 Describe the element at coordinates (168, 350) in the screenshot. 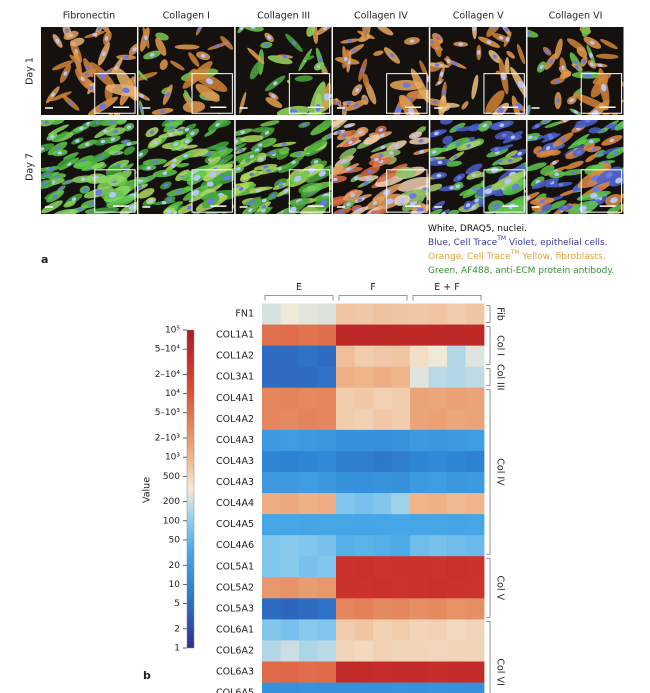

I see `colorbar-tick-label: 5–10⁴` at that location.